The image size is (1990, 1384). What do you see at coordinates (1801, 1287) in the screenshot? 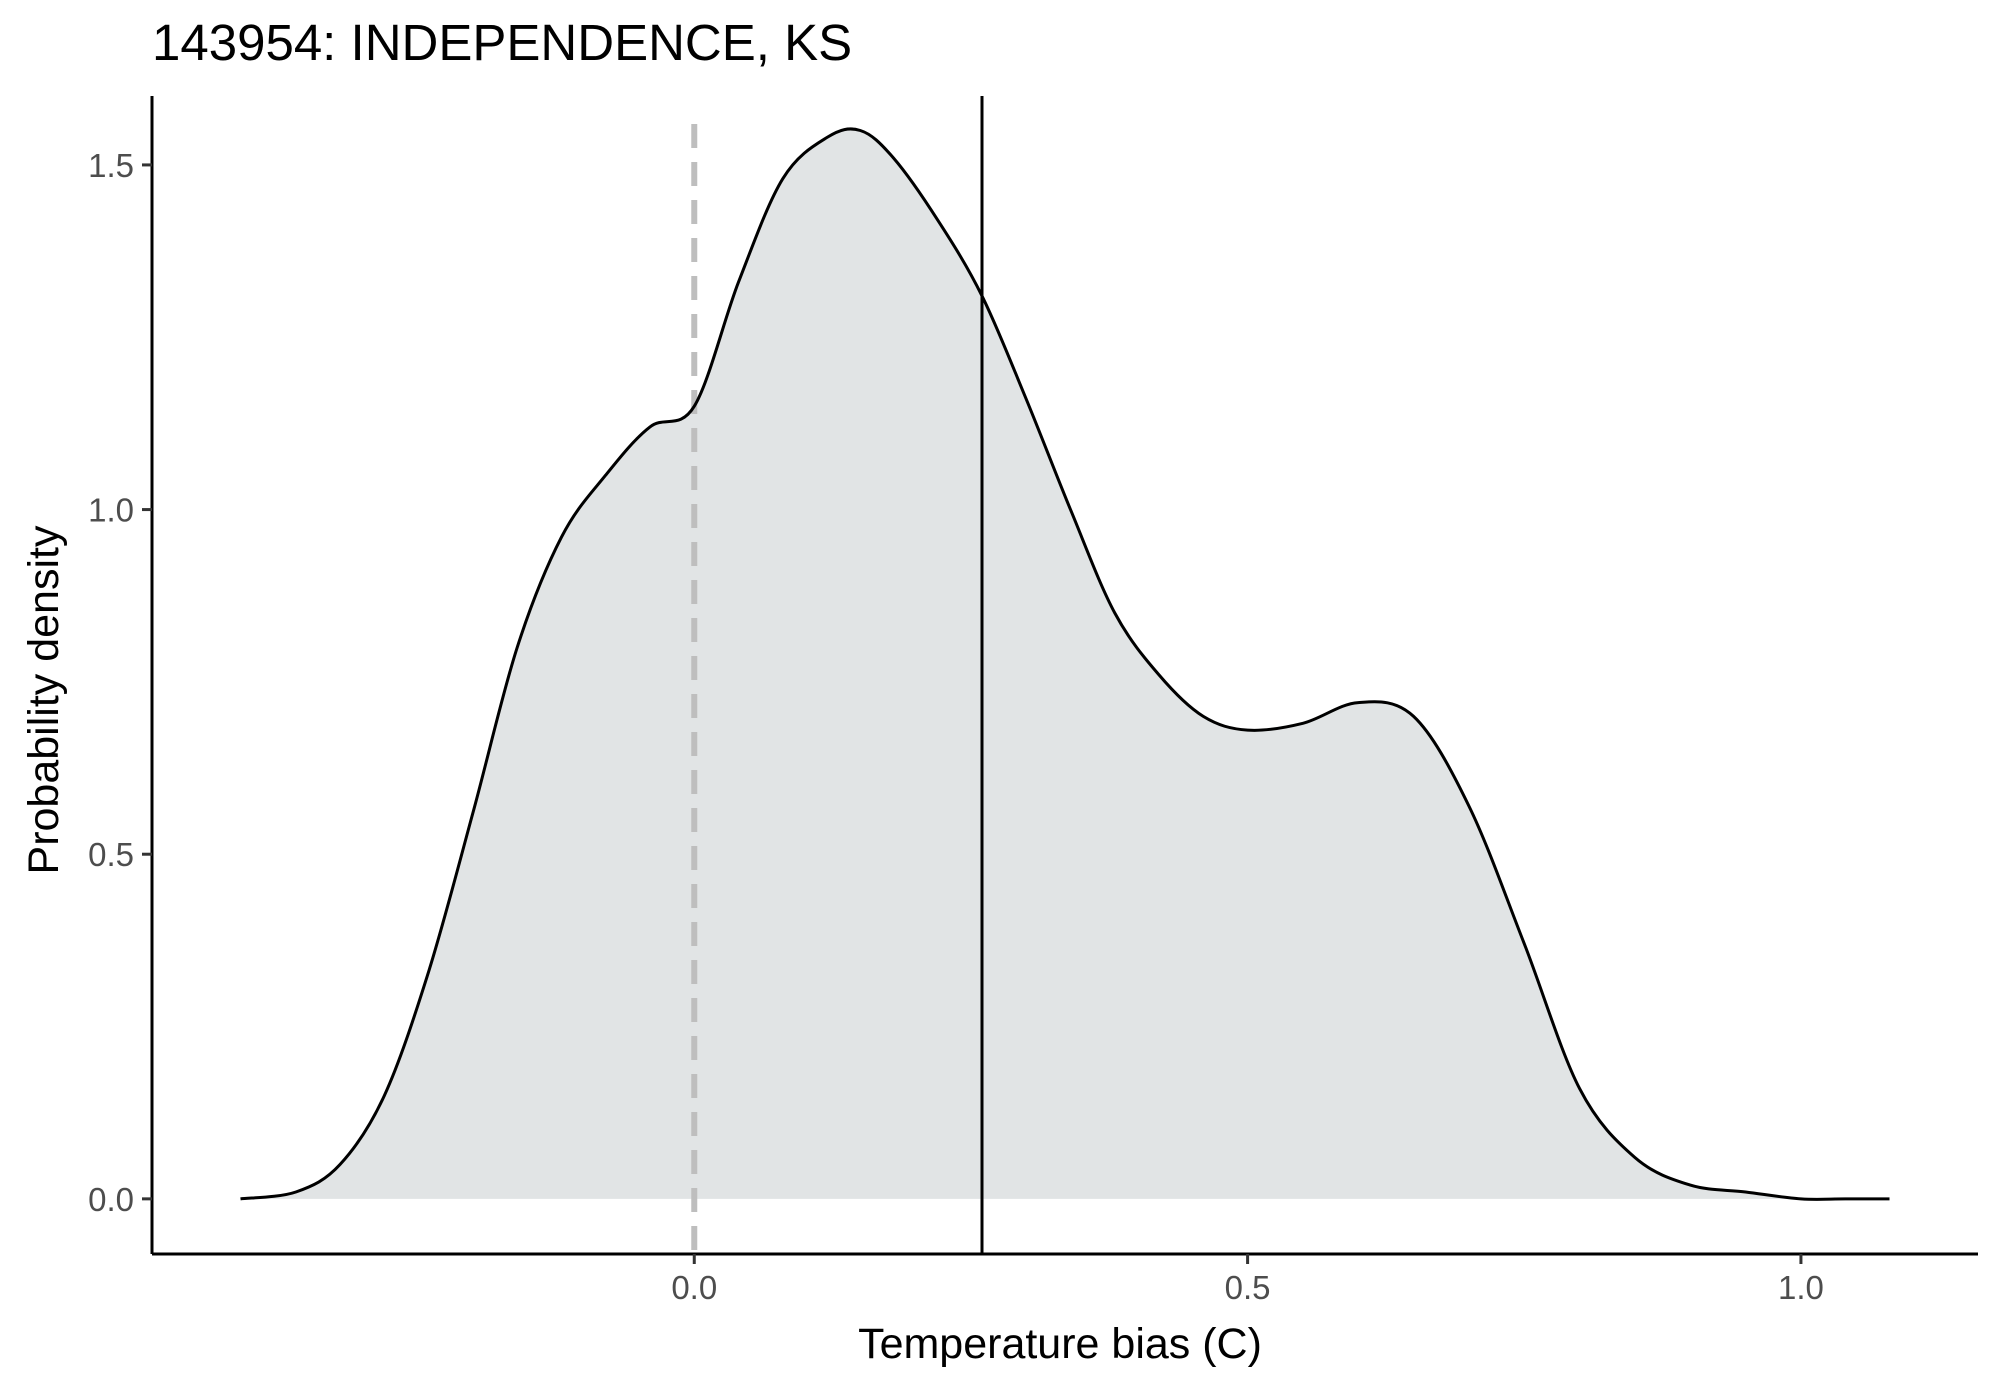
I see `x-tick-label: 1.0` at bounding box center [1801, 1287].